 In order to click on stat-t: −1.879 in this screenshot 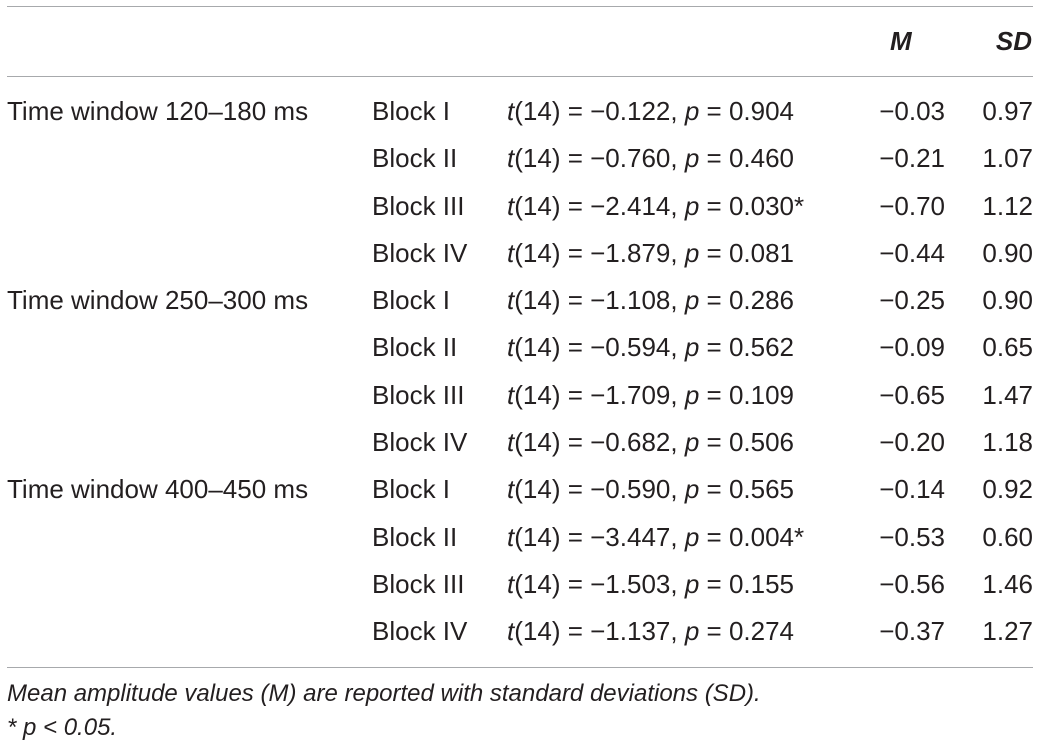, I will do `click(630, 252)`.